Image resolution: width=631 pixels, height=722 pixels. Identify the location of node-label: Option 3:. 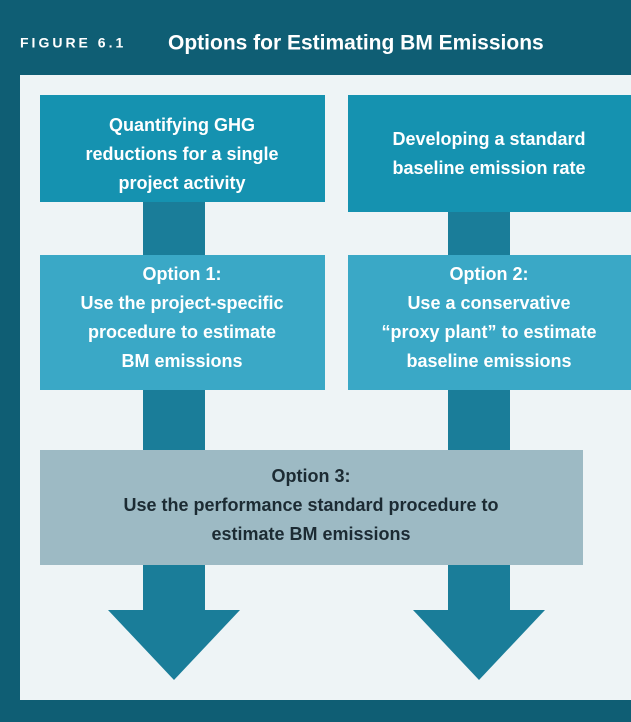
(311, 476).